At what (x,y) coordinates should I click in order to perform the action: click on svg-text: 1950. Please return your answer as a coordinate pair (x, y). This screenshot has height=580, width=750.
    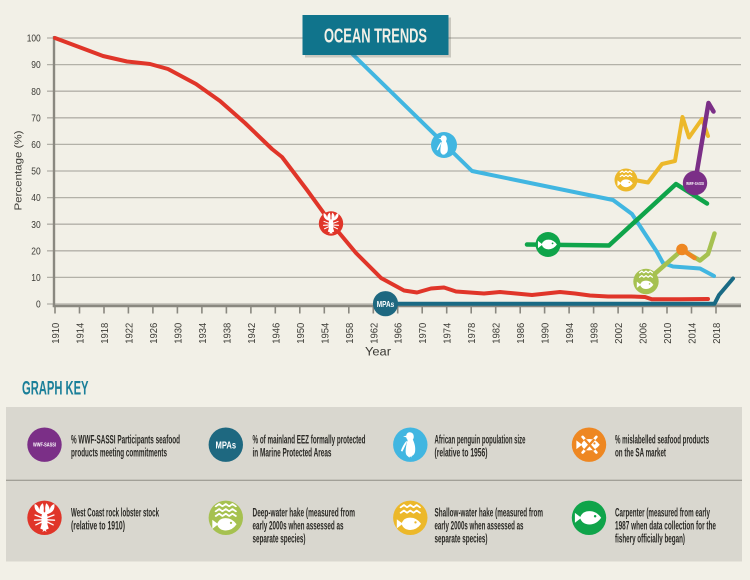
    Looking at the image, I should click on (301, 332).